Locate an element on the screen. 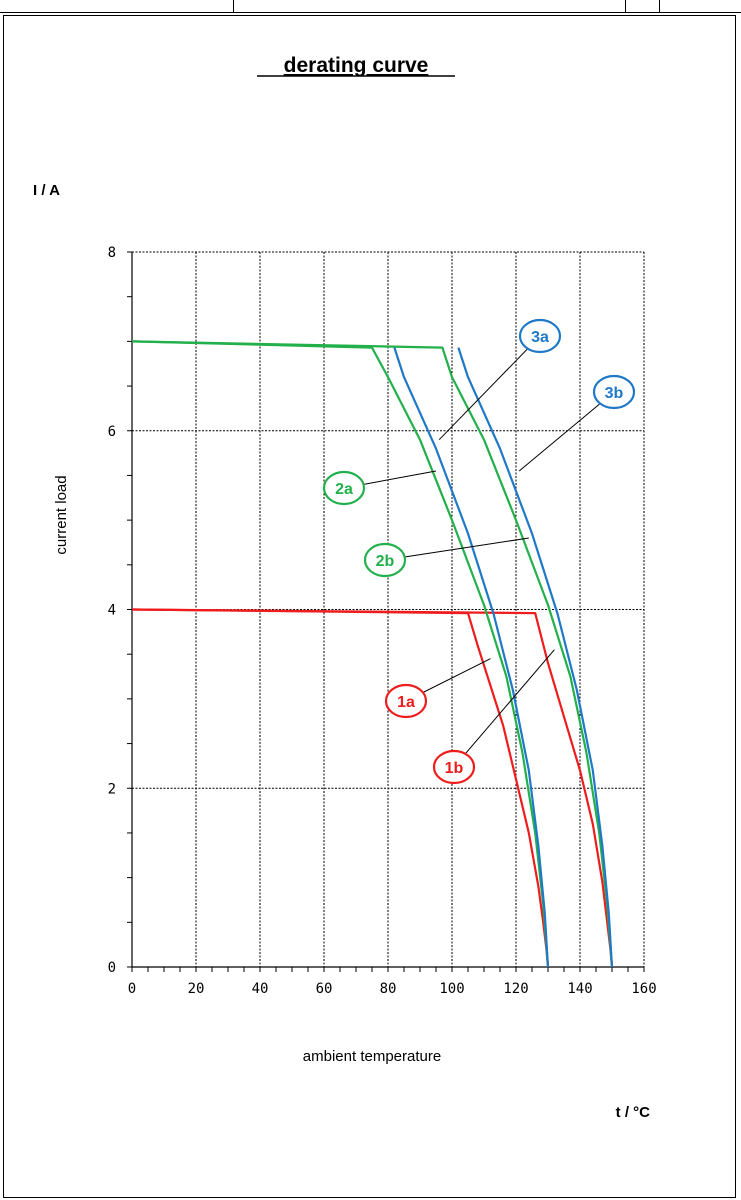 Image resolution: width=741 pixels, height=1200 pixels. x-tick-label: 0 is located at coordinates (132, 989).